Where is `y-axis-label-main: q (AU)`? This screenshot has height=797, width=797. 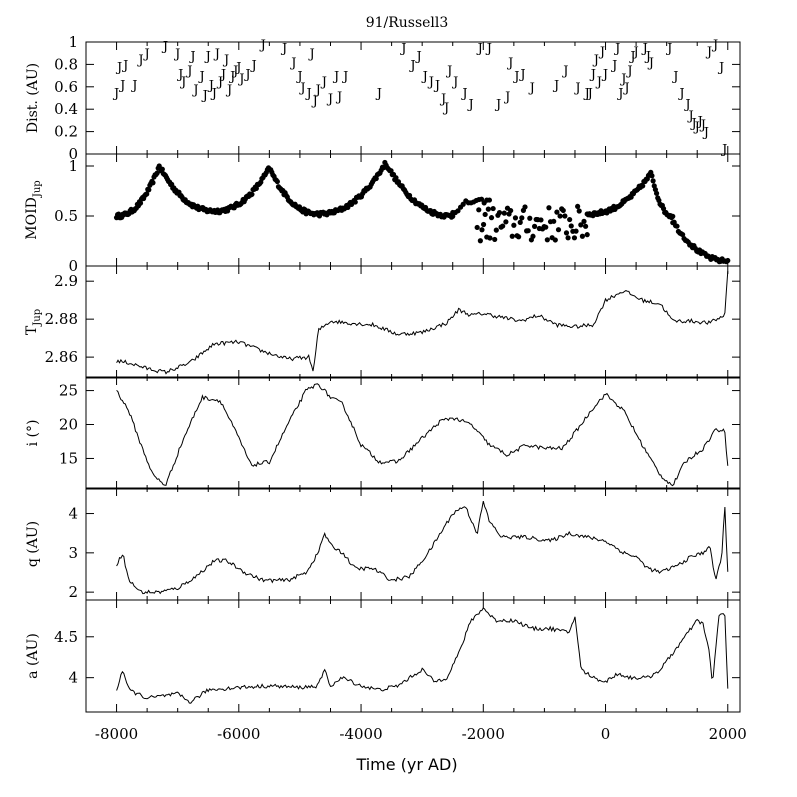
y-axis-label-main: q (AU) is located at coordinates (33, 544).